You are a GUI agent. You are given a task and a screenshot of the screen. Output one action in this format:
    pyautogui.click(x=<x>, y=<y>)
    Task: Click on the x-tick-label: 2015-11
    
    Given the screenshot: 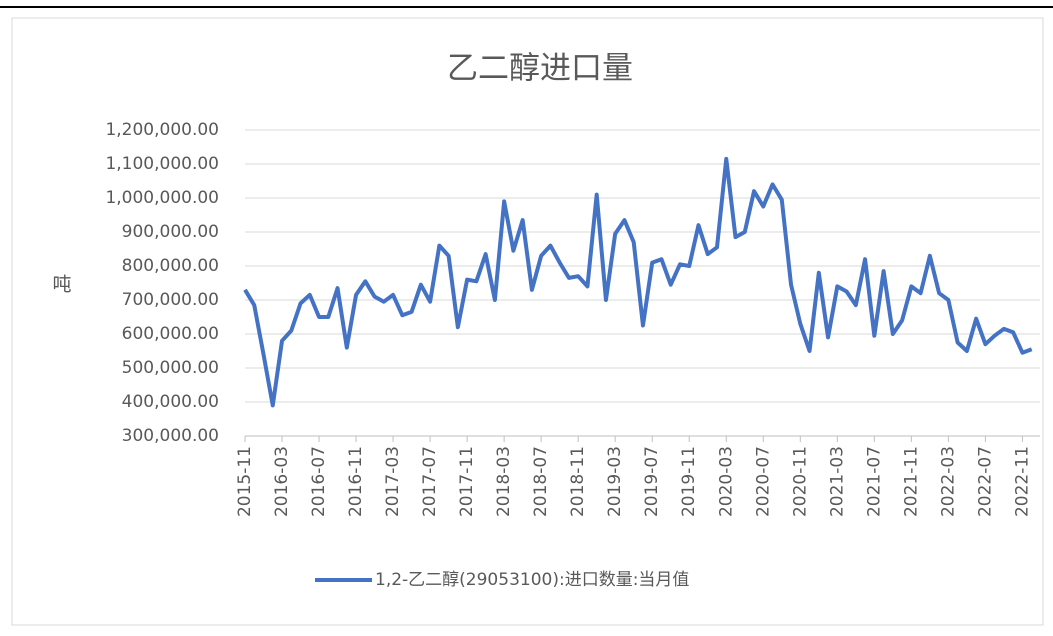 What is the action you would take?
    pyautogui.click(x=245, y=481)
    